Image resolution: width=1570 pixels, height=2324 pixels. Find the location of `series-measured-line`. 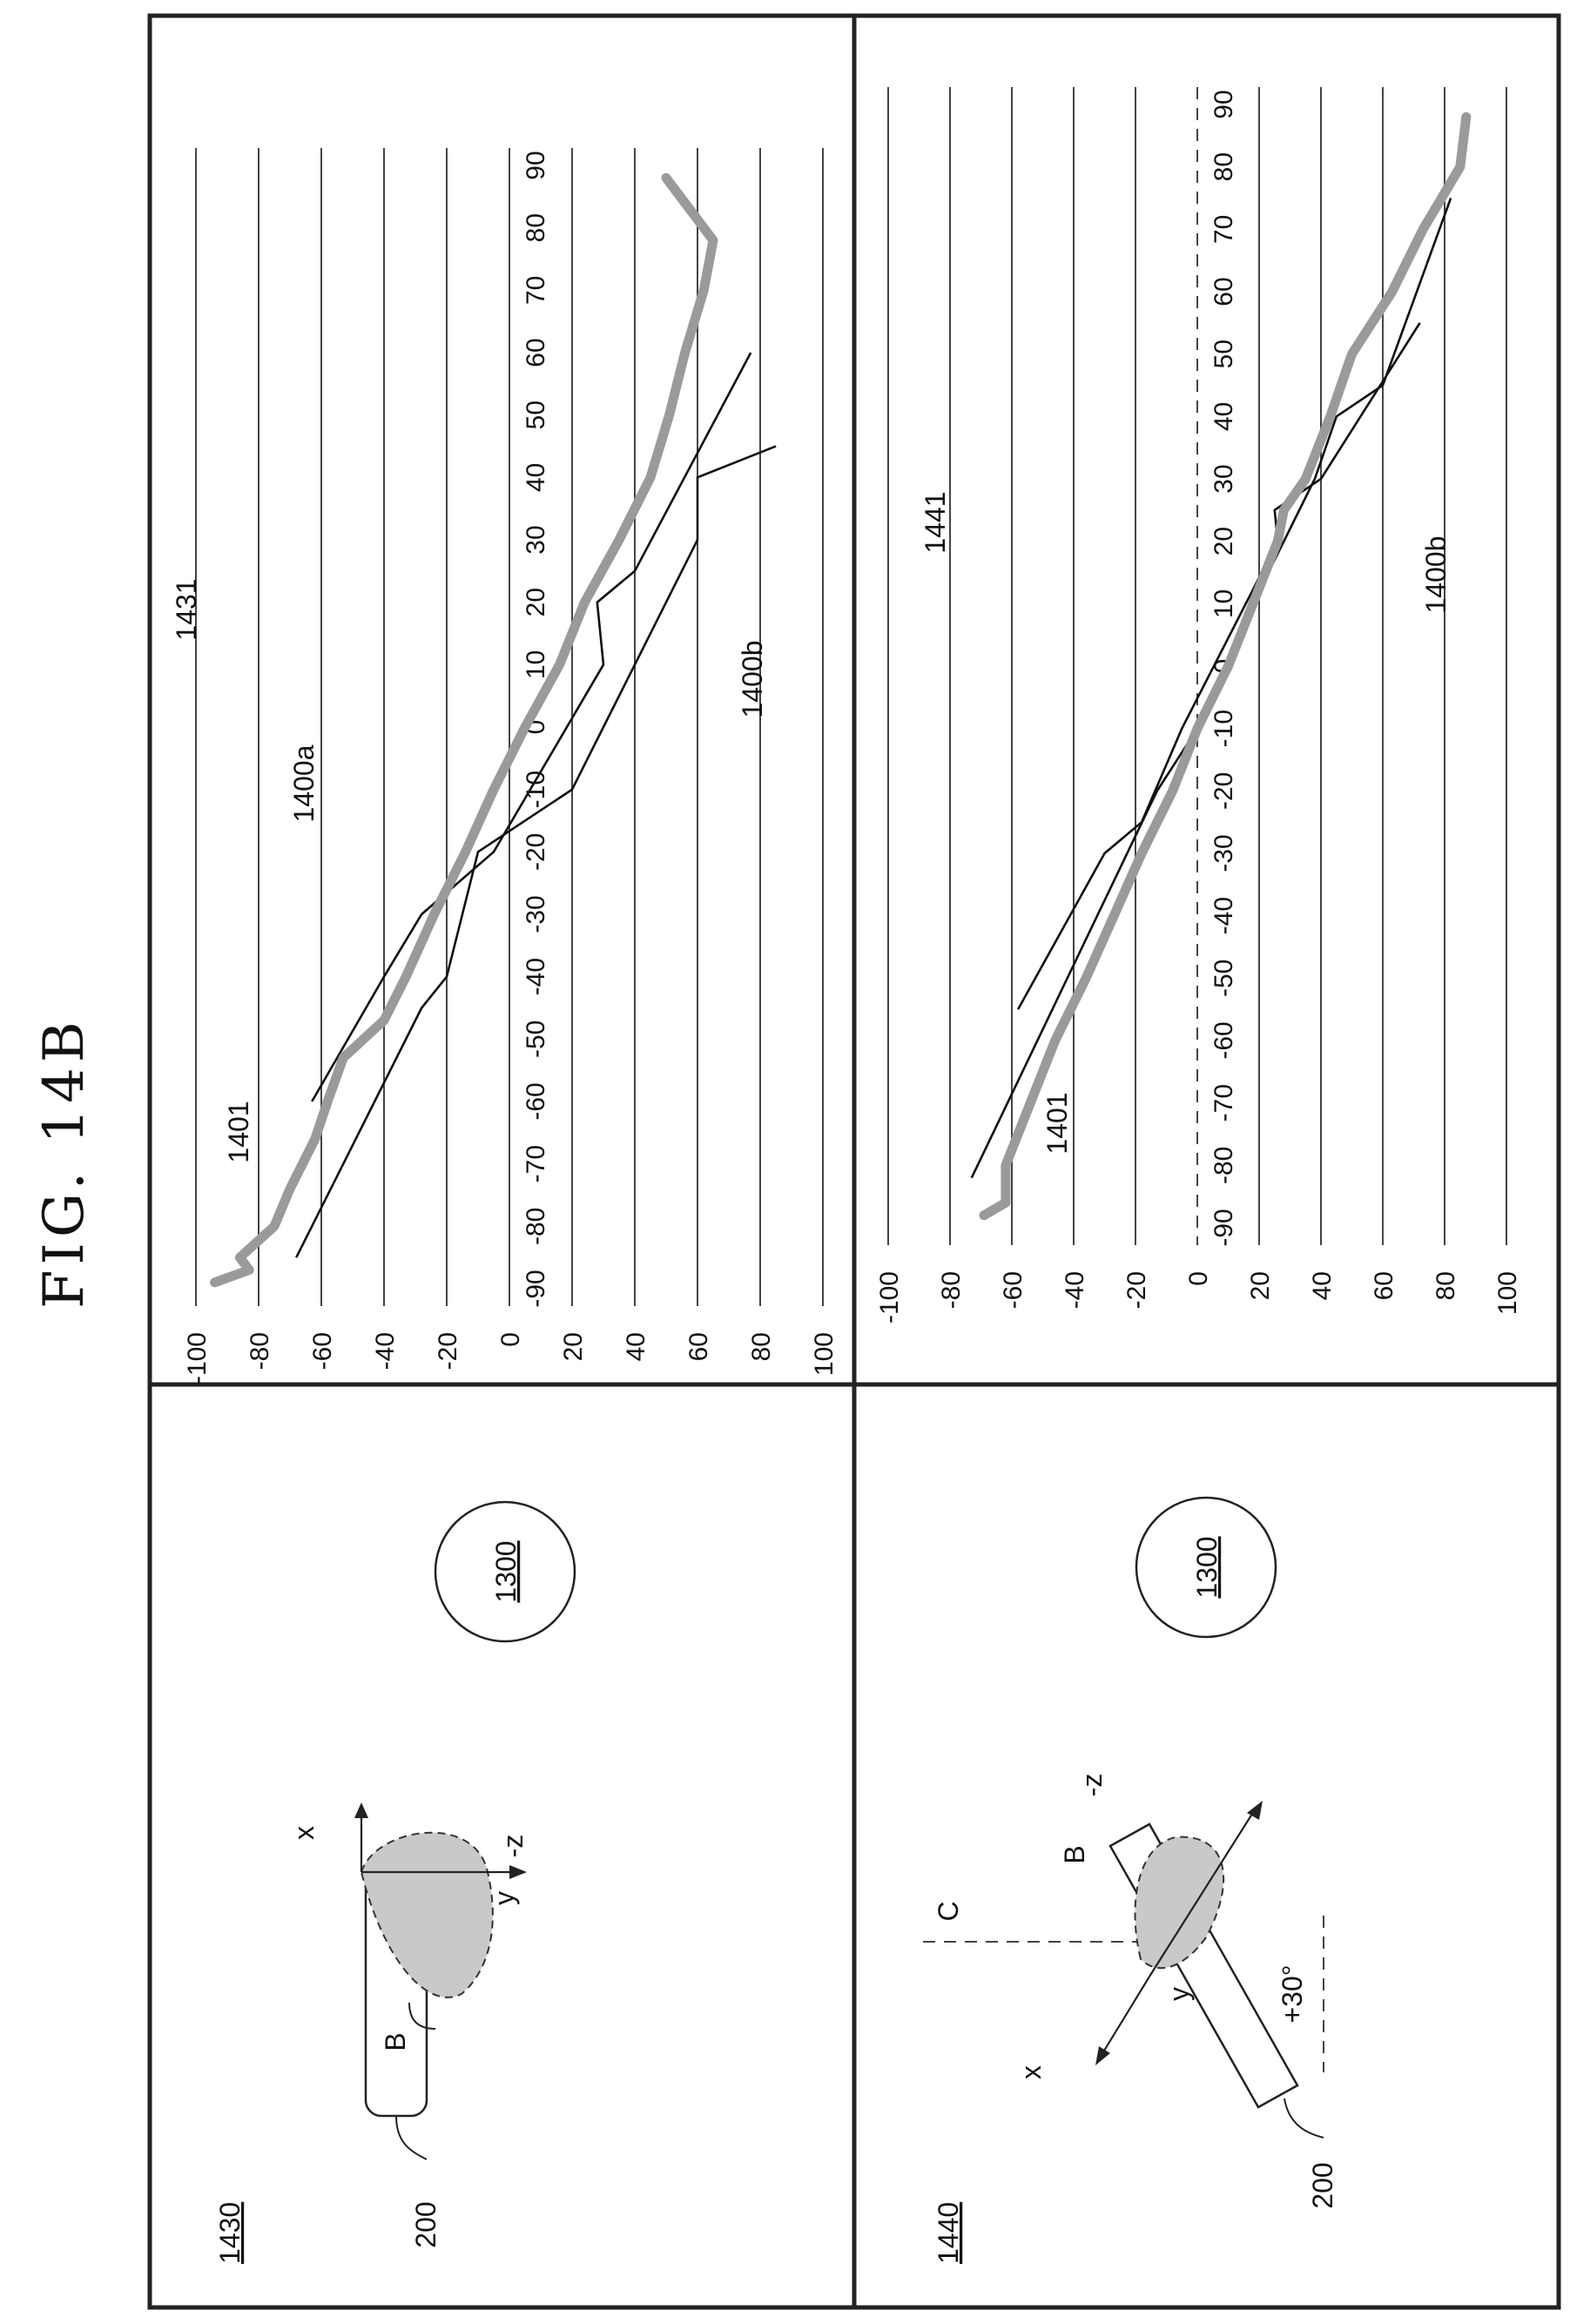

series-measured-line is located at coordinates (1225, 666).